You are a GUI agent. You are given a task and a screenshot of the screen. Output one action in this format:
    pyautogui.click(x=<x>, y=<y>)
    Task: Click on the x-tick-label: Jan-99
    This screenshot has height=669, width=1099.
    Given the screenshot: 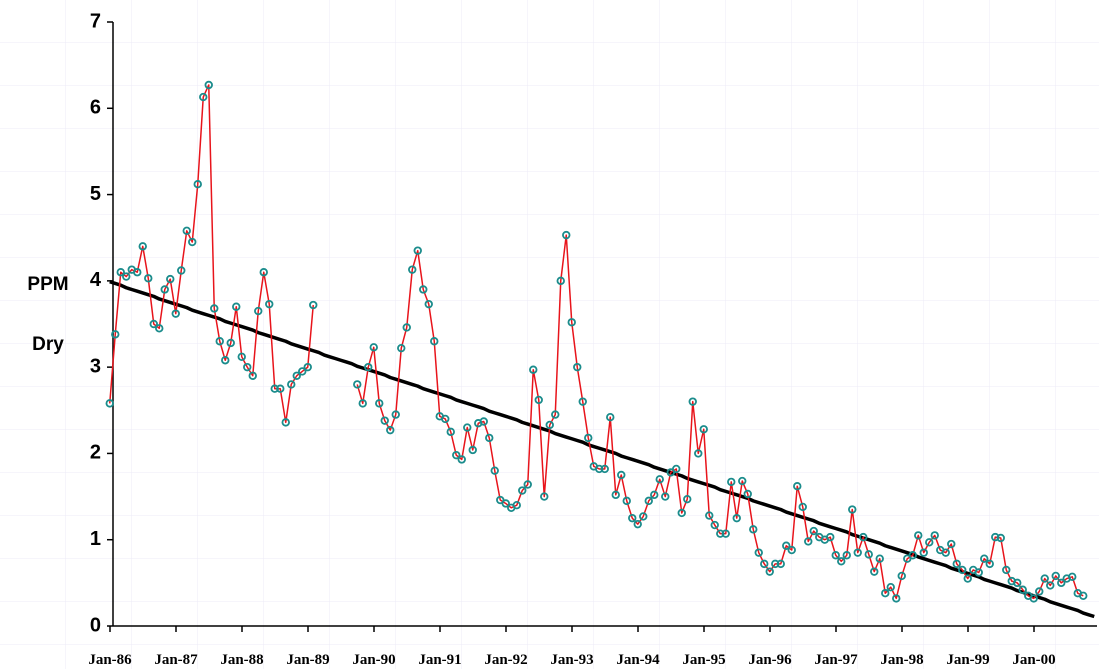 What is the action you would take?
    pyautogui.click(x=967, y=660)
    